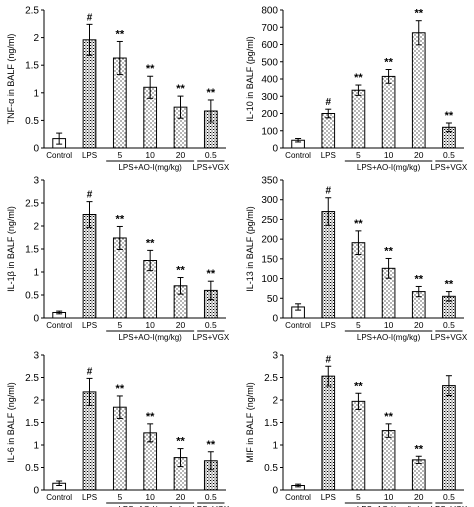 The width and height of the screenshot is (474, 507). I want to click on y-tick-label: 200, so click(269, 240).